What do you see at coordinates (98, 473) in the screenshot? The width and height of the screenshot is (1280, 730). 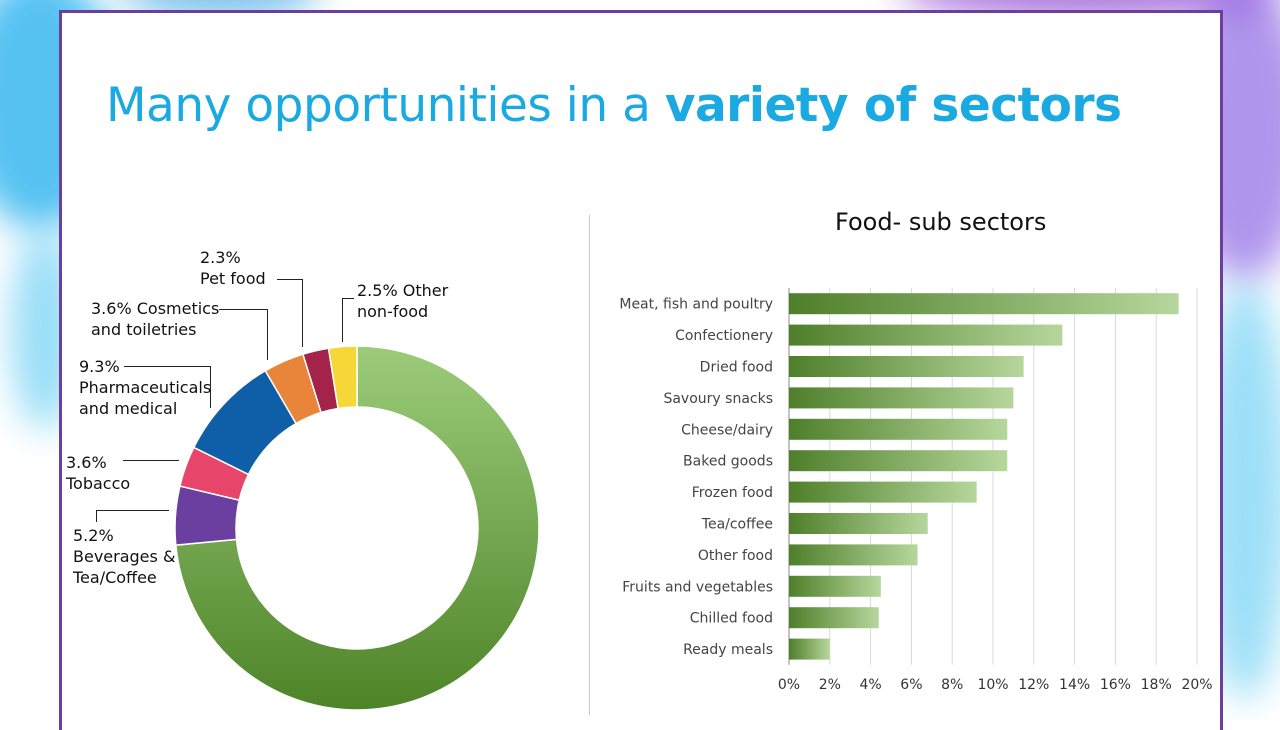 I see `slice-label-tobacco: 3.6% Tobacco` at bounding box center [98, 473].